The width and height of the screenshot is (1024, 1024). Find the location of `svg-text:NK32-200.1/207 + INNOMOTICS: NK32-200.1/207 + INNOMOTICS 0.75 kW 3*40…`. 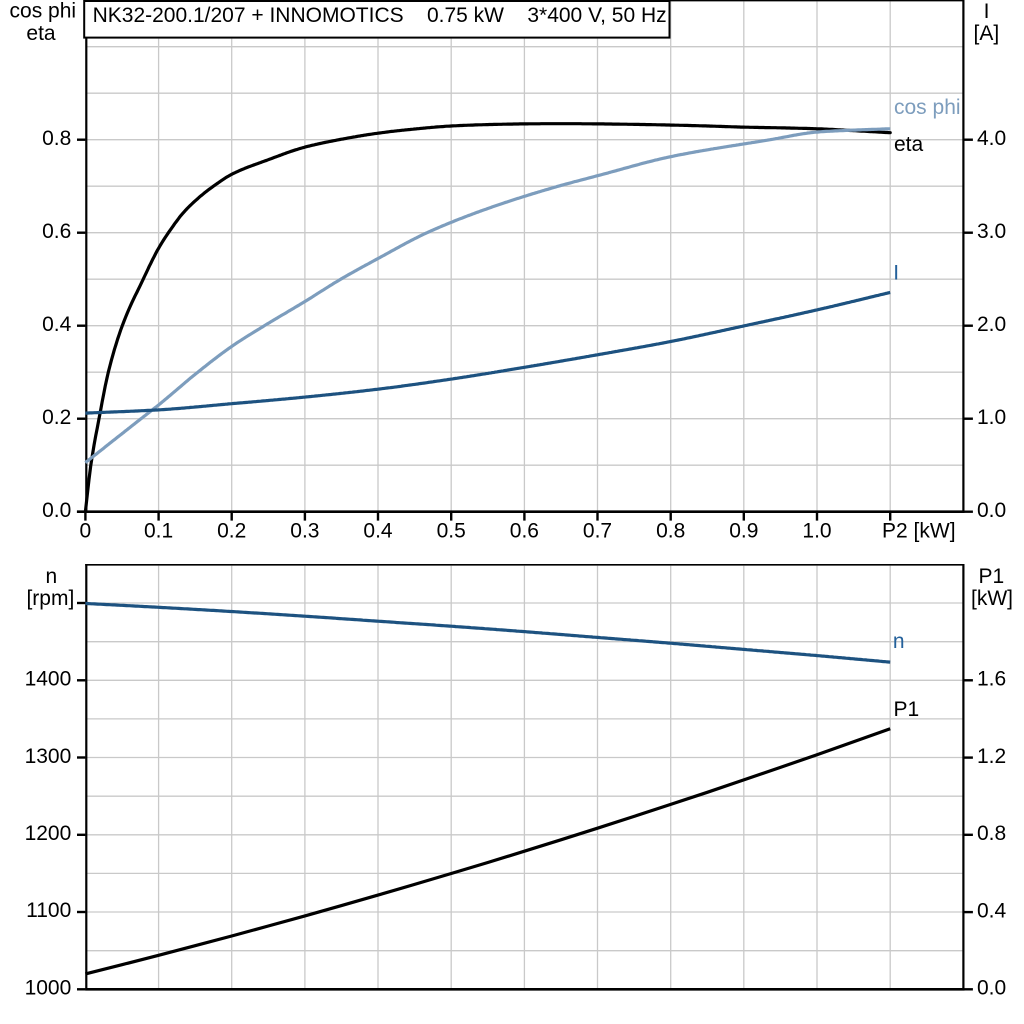

svg-text:NK32-200.1/207 + INNOMOTICS: NK32-200.1/207 + INNOMOTICS 0.75 kW 3*40… is located at coordinates (380, 15).